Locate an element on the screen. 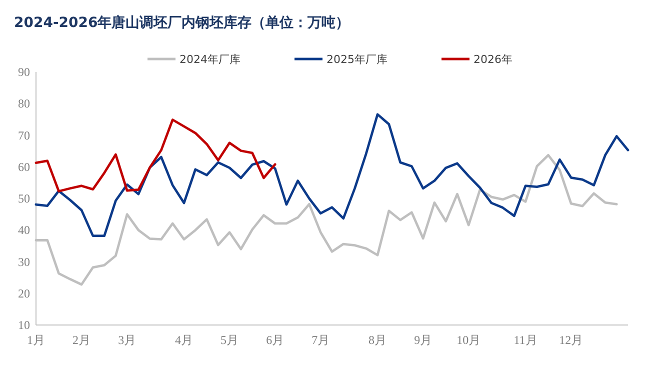  x-tick-label: 3月 is located at coordinates (127, 340).